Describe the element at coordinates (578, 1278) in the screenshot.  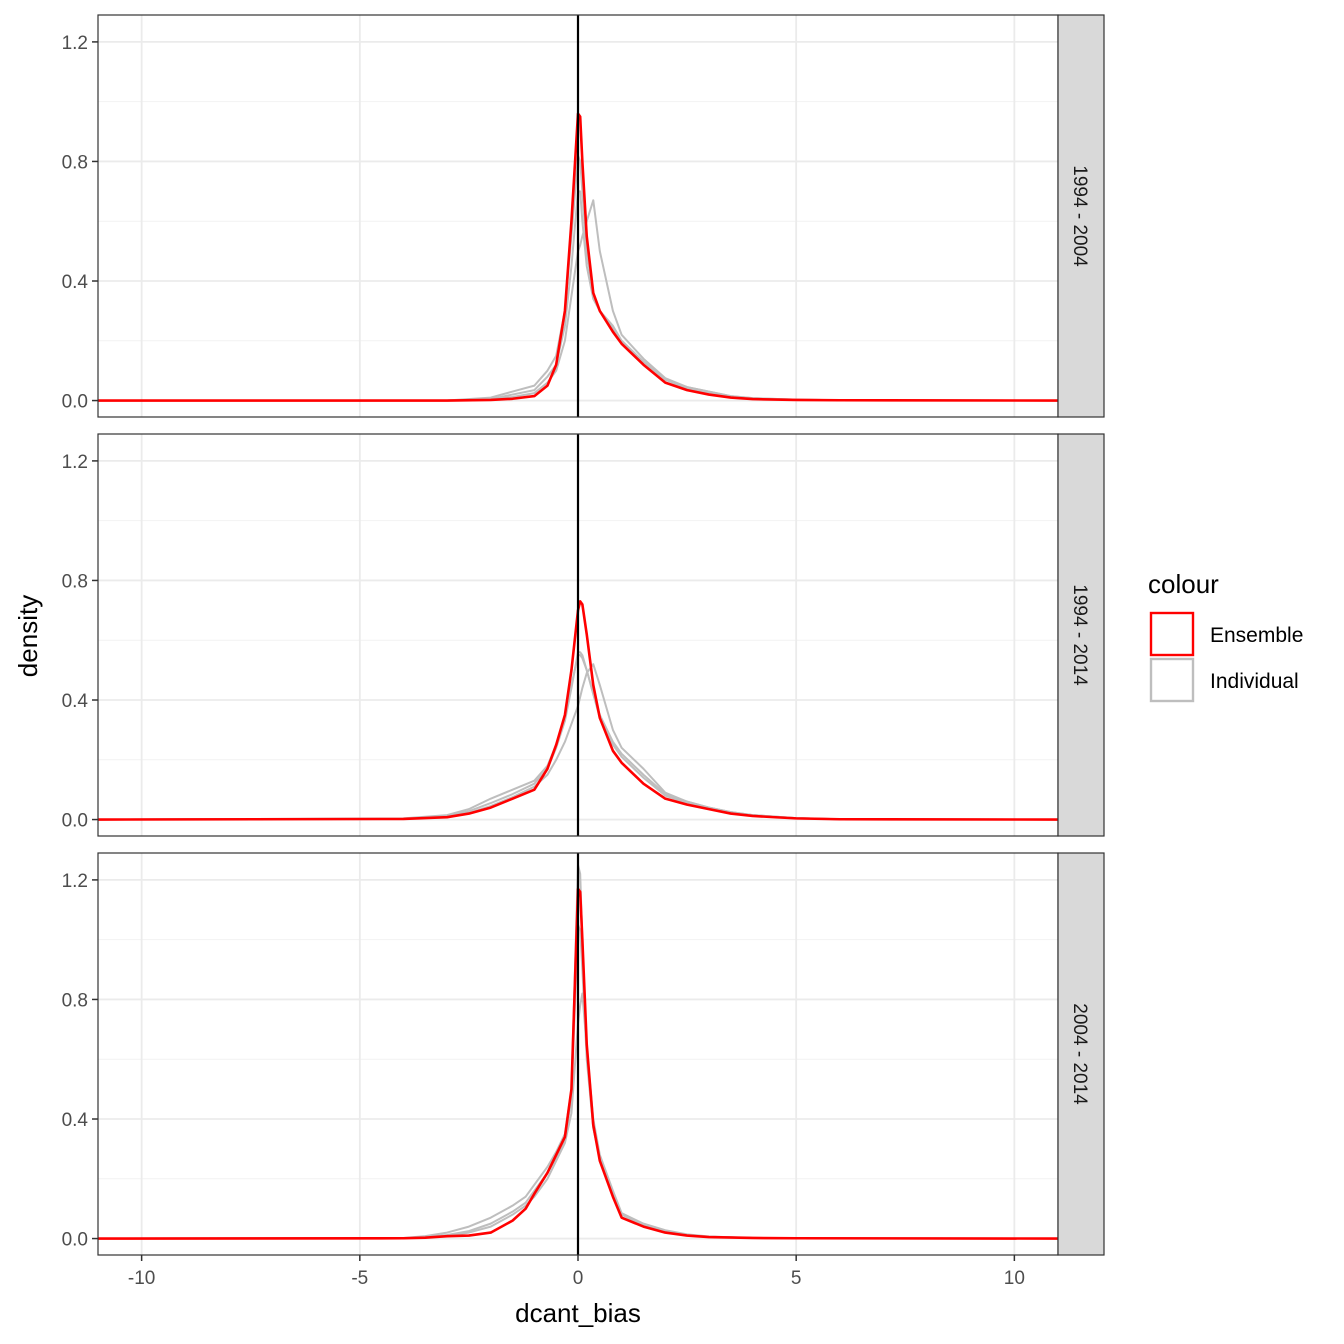
I see `x-tick-label: 0` at that location.